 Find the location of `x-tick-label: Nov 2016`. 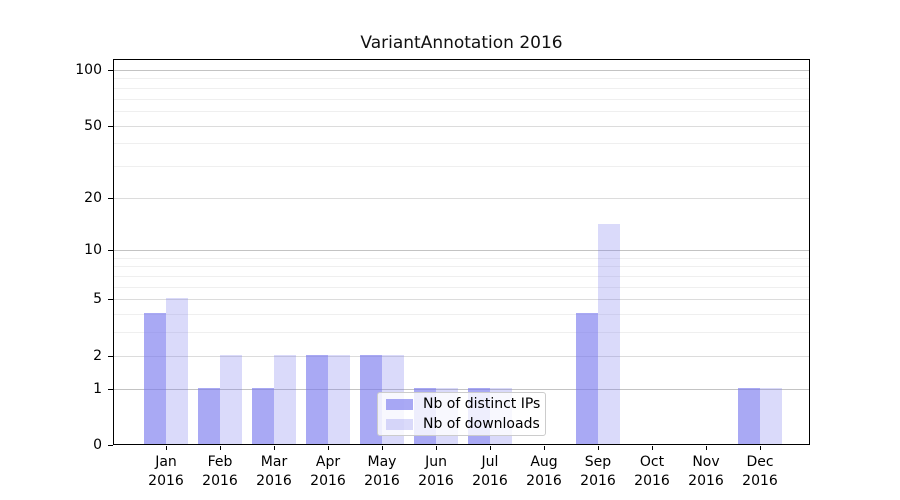

x-tick-label: Nov 2016 is located at coordinates (706, 471).